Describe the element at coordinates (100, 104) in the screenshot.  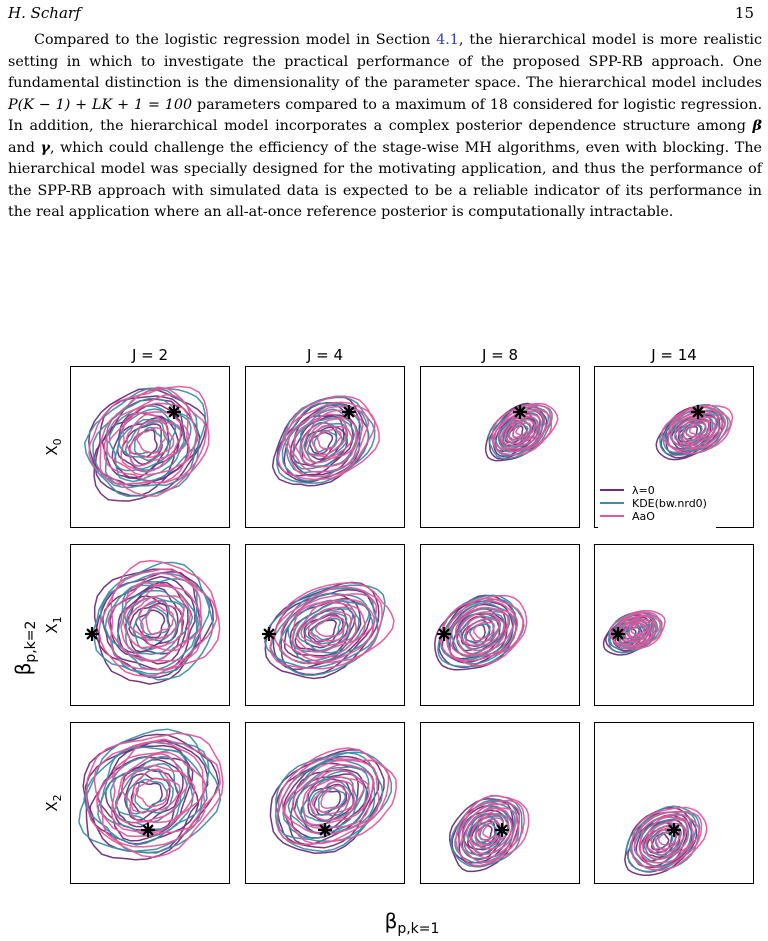
I see `equation: P(K − 1) + LK + 1 = 100` at that location.